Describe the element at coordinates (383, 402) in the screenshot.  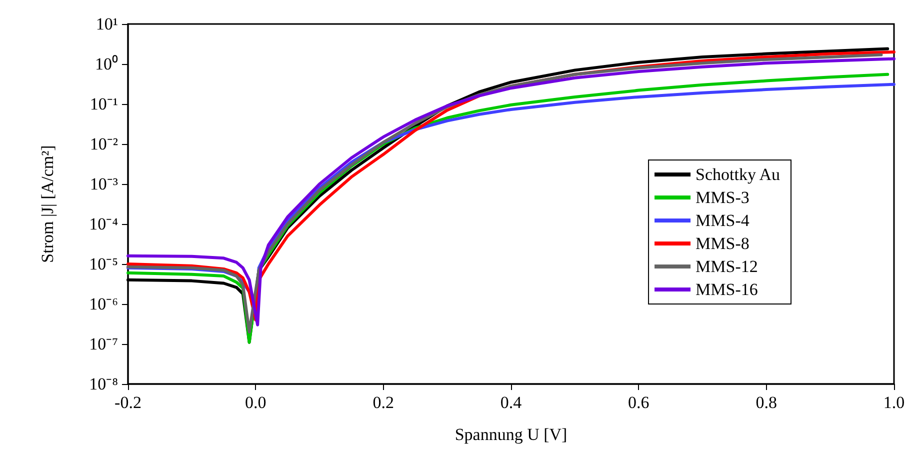
I see `x-tick-label: 0.2` at that location.